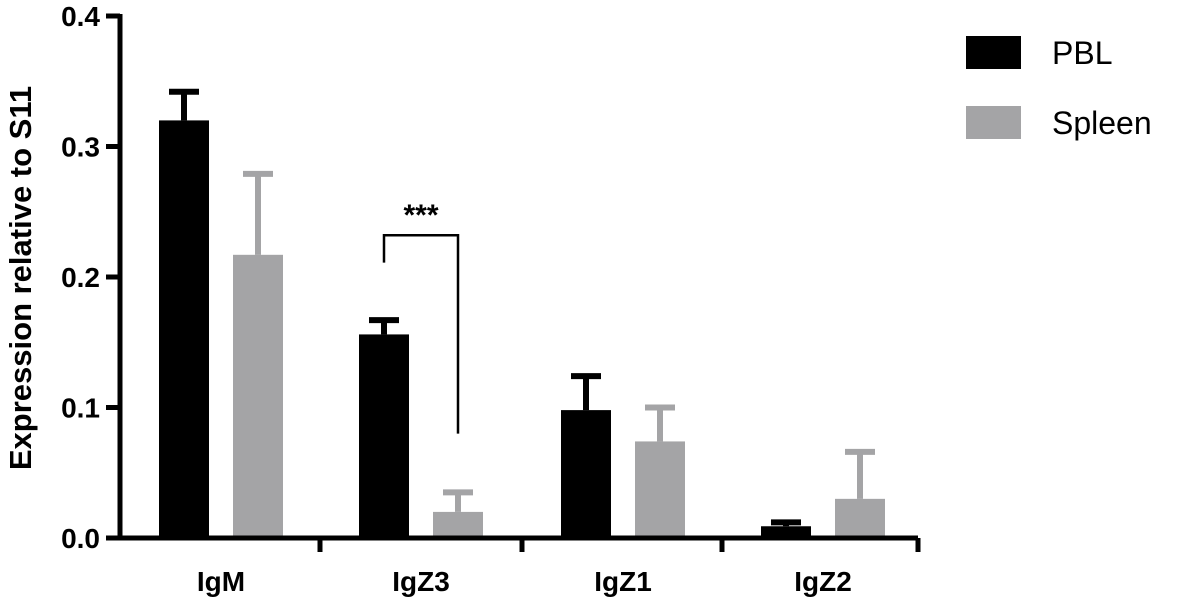 The image size is (1181, 604). I want to click on bar-spleen-igm, so click(258, 396).